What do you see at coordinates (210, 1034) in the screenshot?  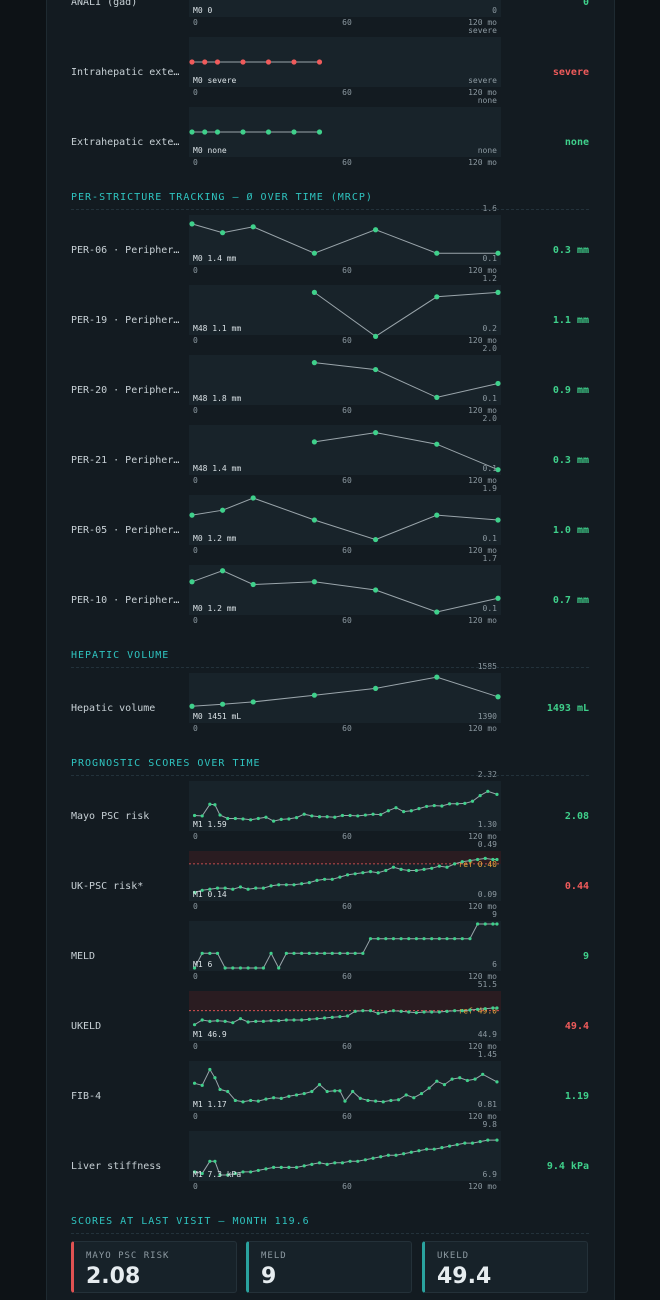 I see `first-value-label: M1 46.9` at bounding box center [210, 1034].